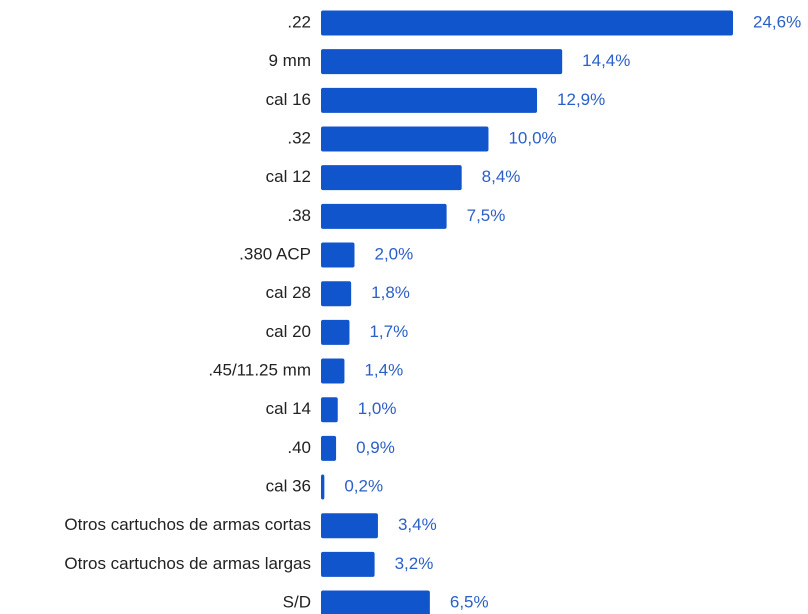 The image size is (808, 614). I want to click on value-label: 3,4%, so click(417, 524).